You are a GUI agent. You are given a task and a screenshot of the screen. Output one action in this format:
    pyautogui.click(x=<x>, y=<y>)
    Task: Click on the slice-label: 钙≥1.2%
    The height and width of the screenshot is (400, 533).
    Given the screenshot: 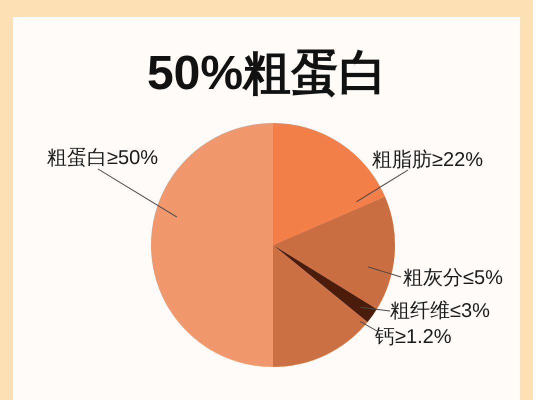 What is the action you would take?
    pyautogui.click(x=413, y=337)
    